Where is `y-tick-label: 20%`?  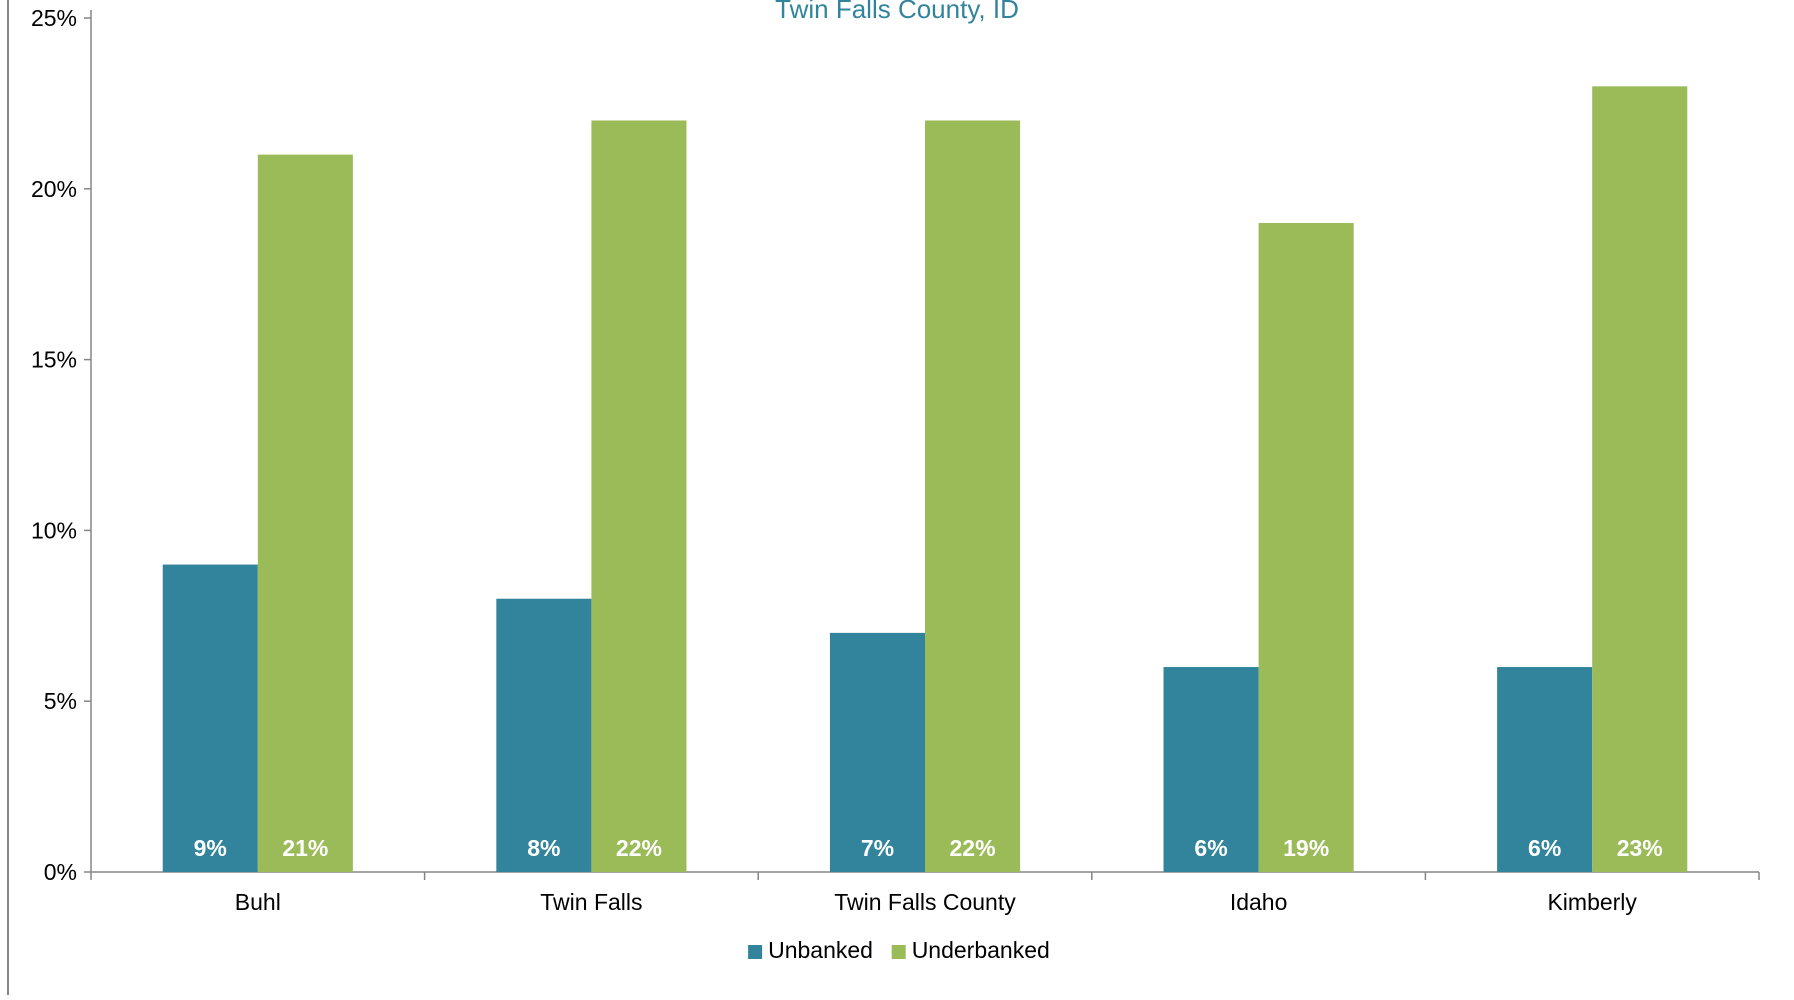 y-tick-label: 20% is located at coordinates (54, 189).